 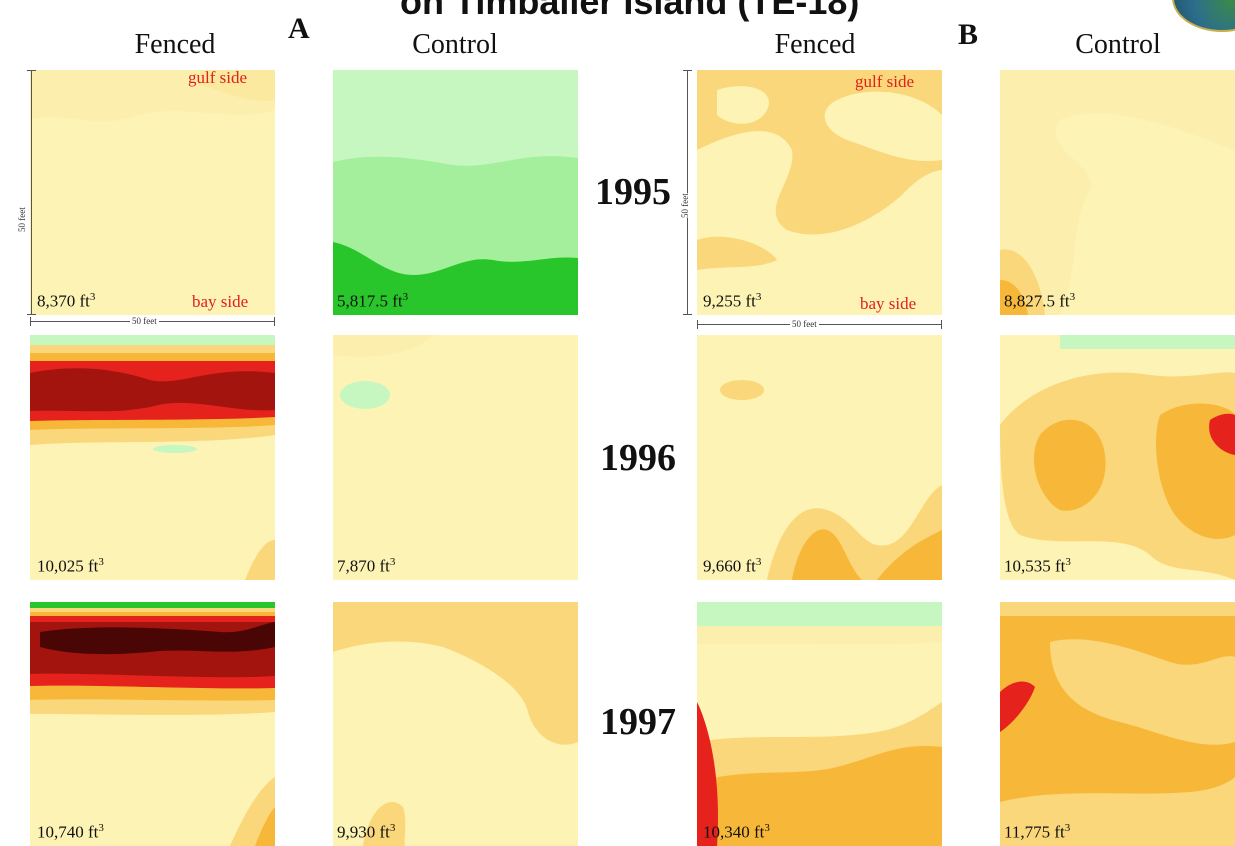 I want to click on volume-b-control-1995: 8,827.5 ft3, so click(x=1040, y=301).